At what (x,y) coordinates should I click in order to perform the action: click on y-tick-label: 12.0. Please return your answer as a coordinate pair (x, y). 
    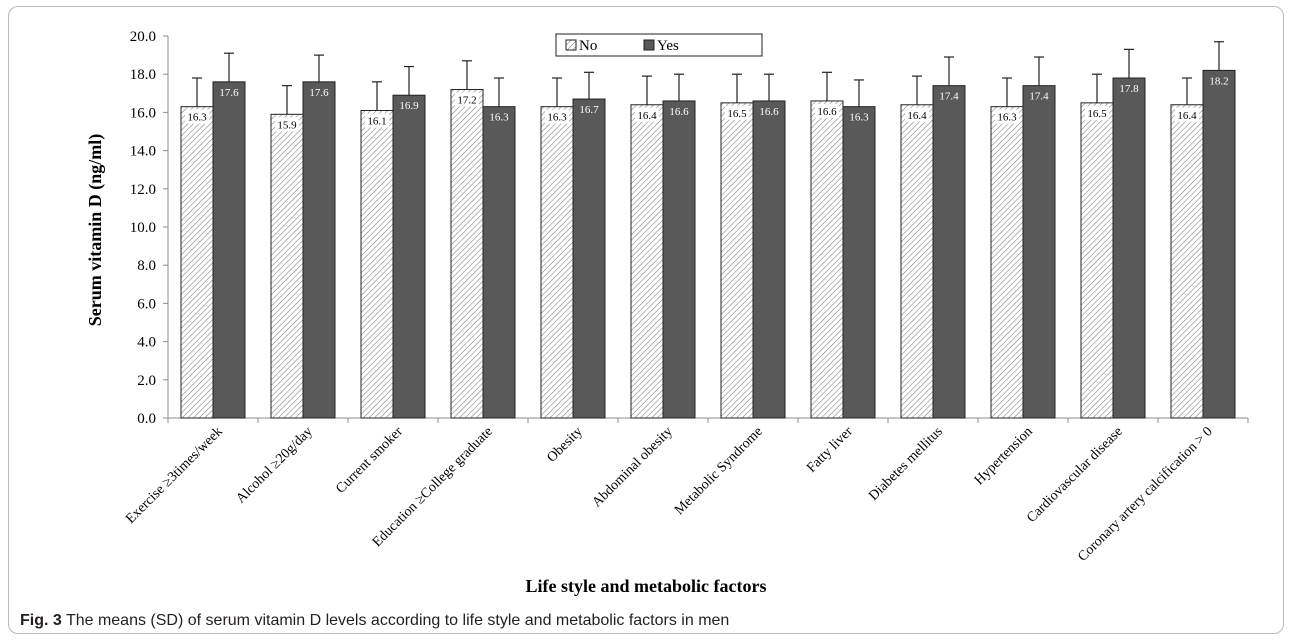
    Looking at the image, I should click on (143, 190).